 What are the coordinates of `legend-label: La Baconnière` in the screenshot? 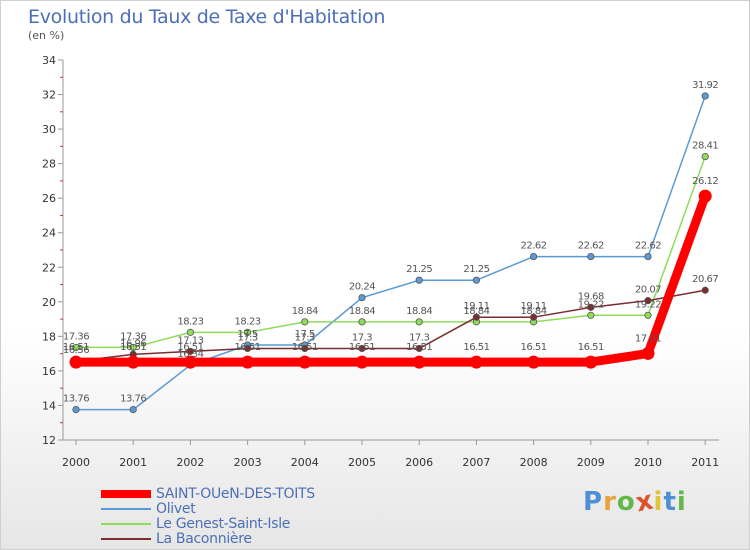 It's located at (204, 539).